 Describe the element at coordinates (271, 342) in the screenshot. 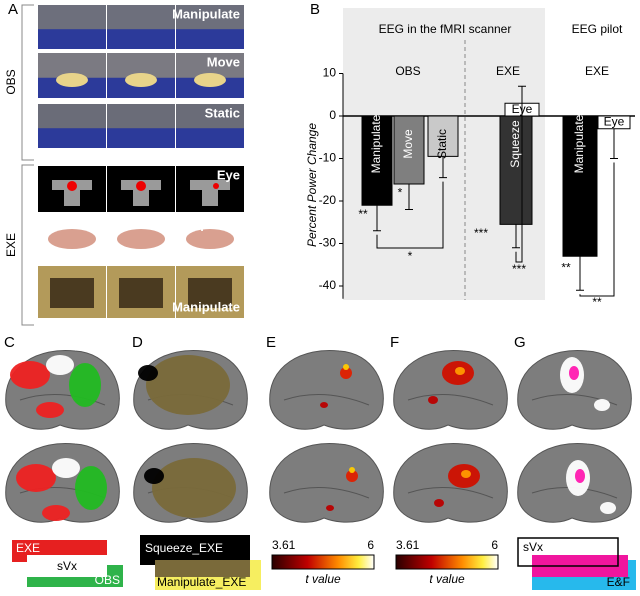

I see `panel-label: E` at that location.